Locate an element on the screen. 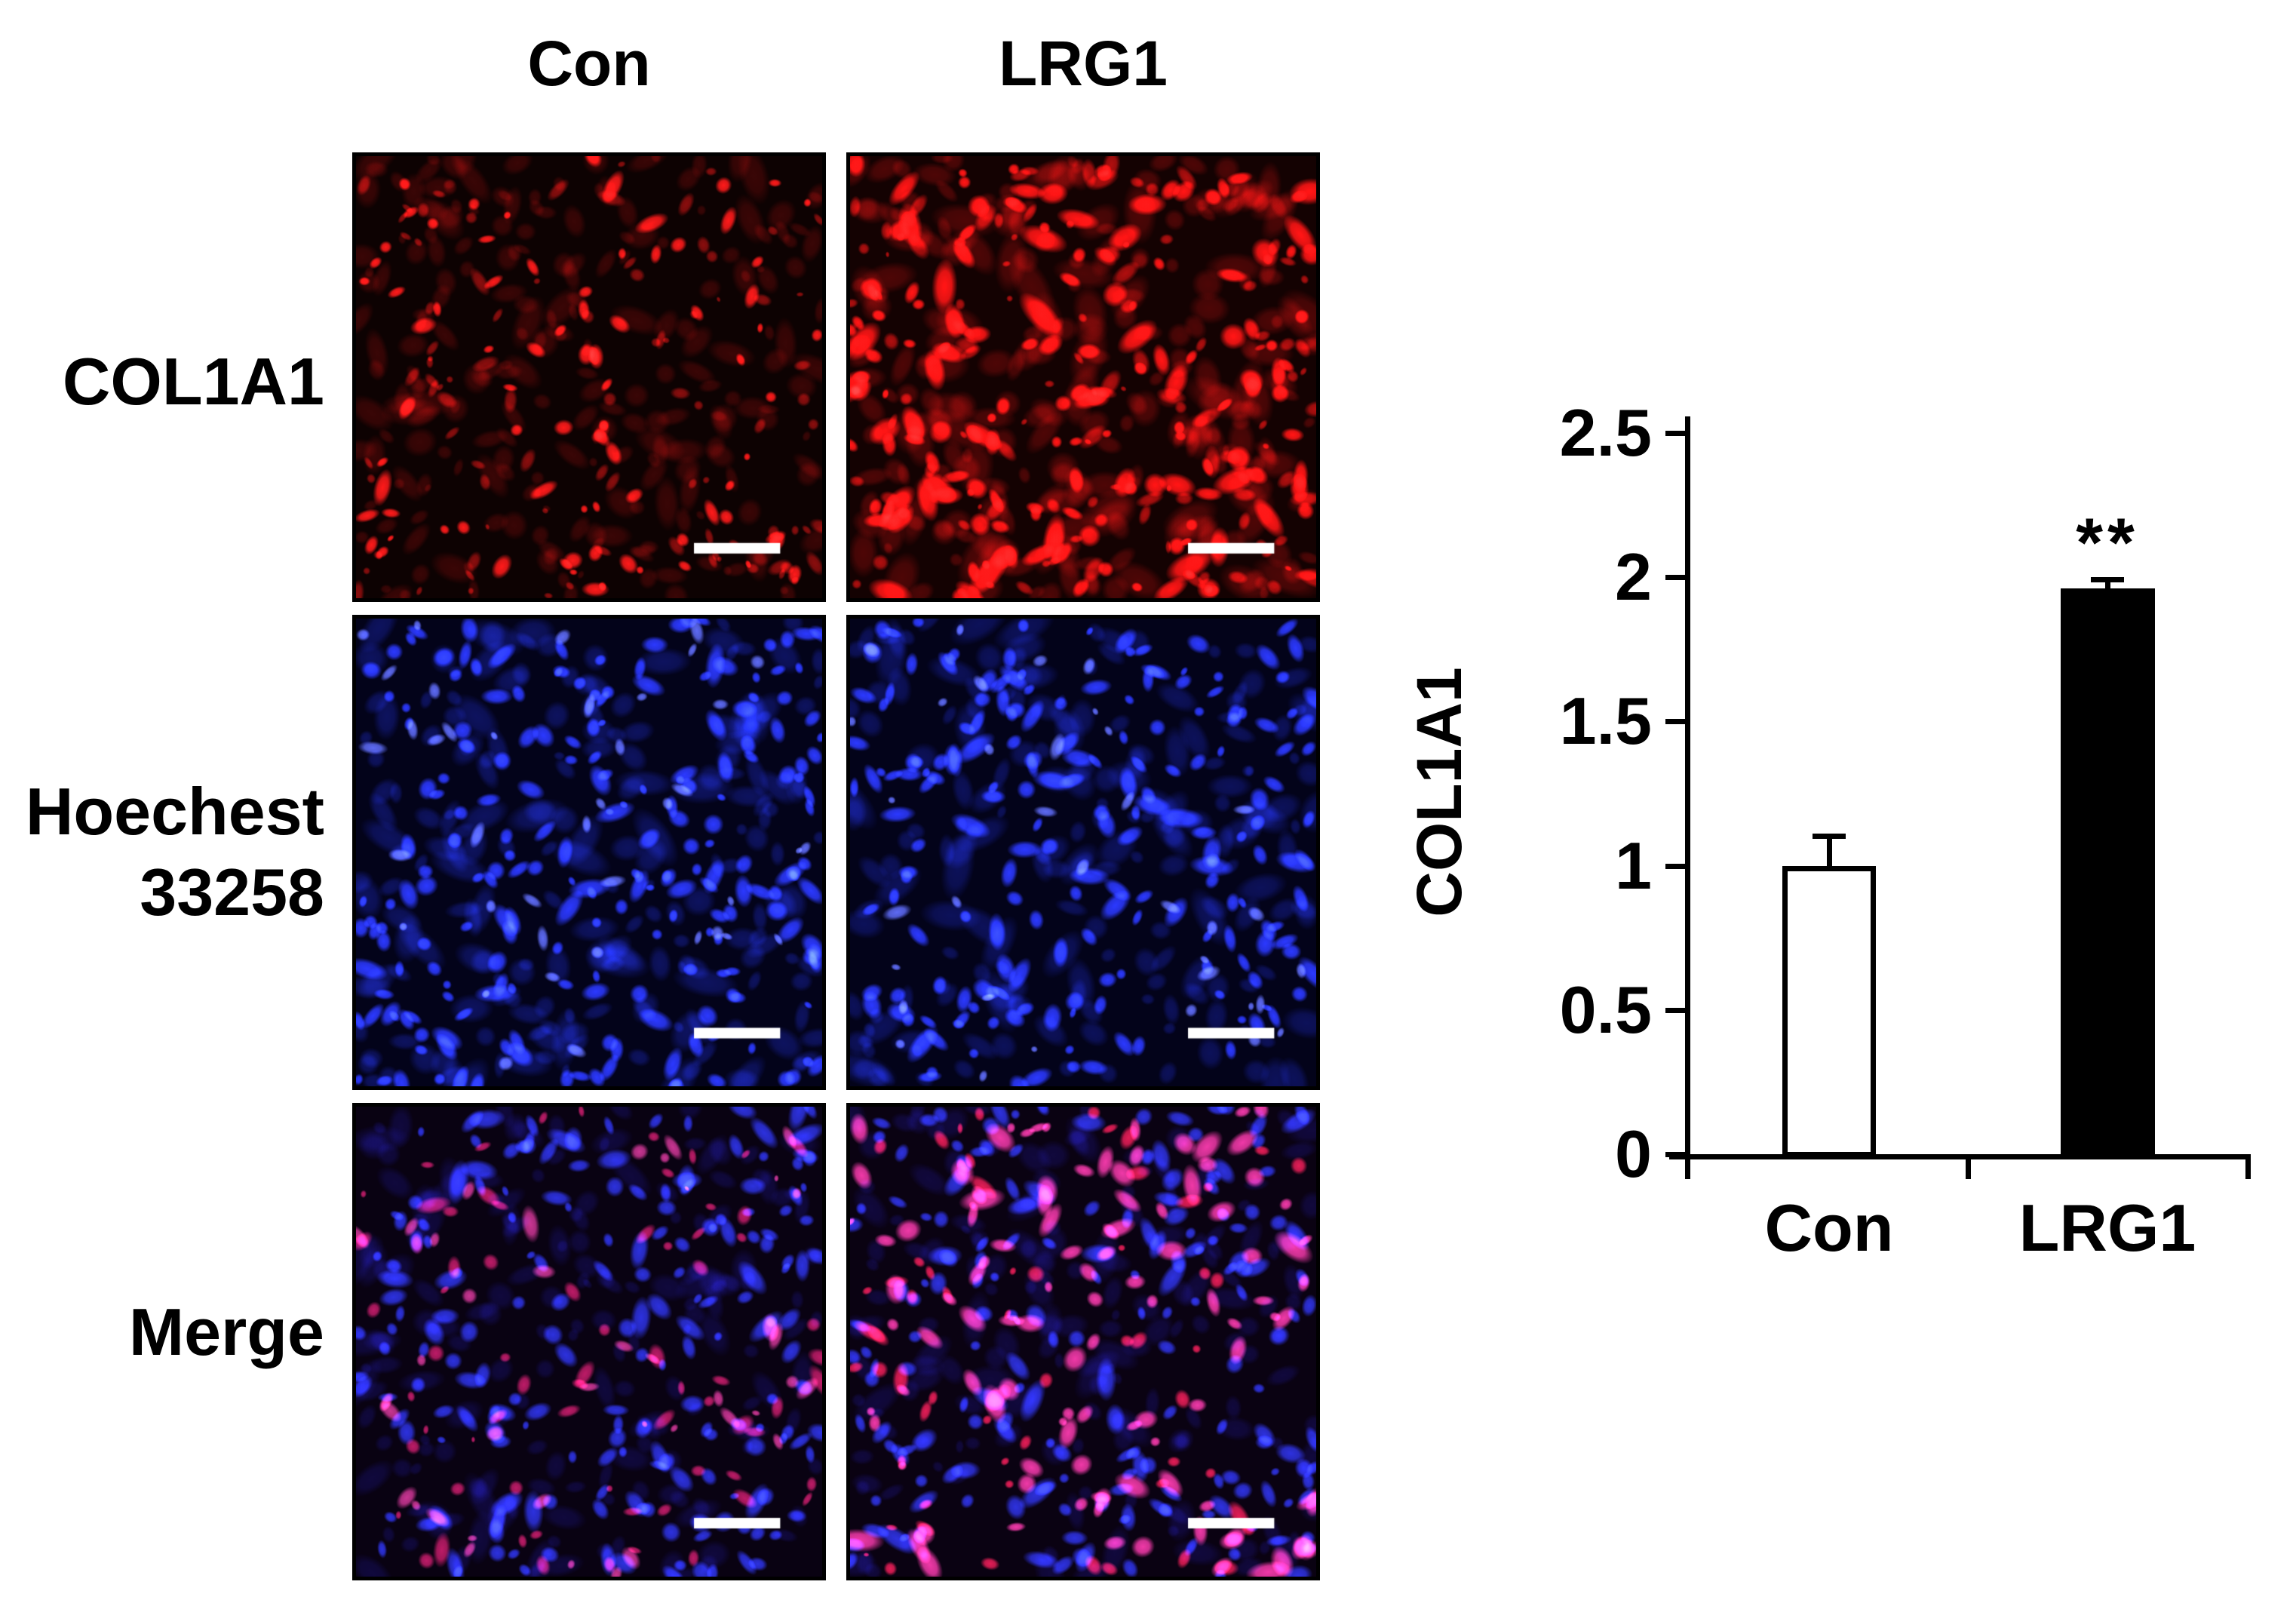 The image size is (2296, 1597). column-header-con: Con is located at coordinates (589, 63).